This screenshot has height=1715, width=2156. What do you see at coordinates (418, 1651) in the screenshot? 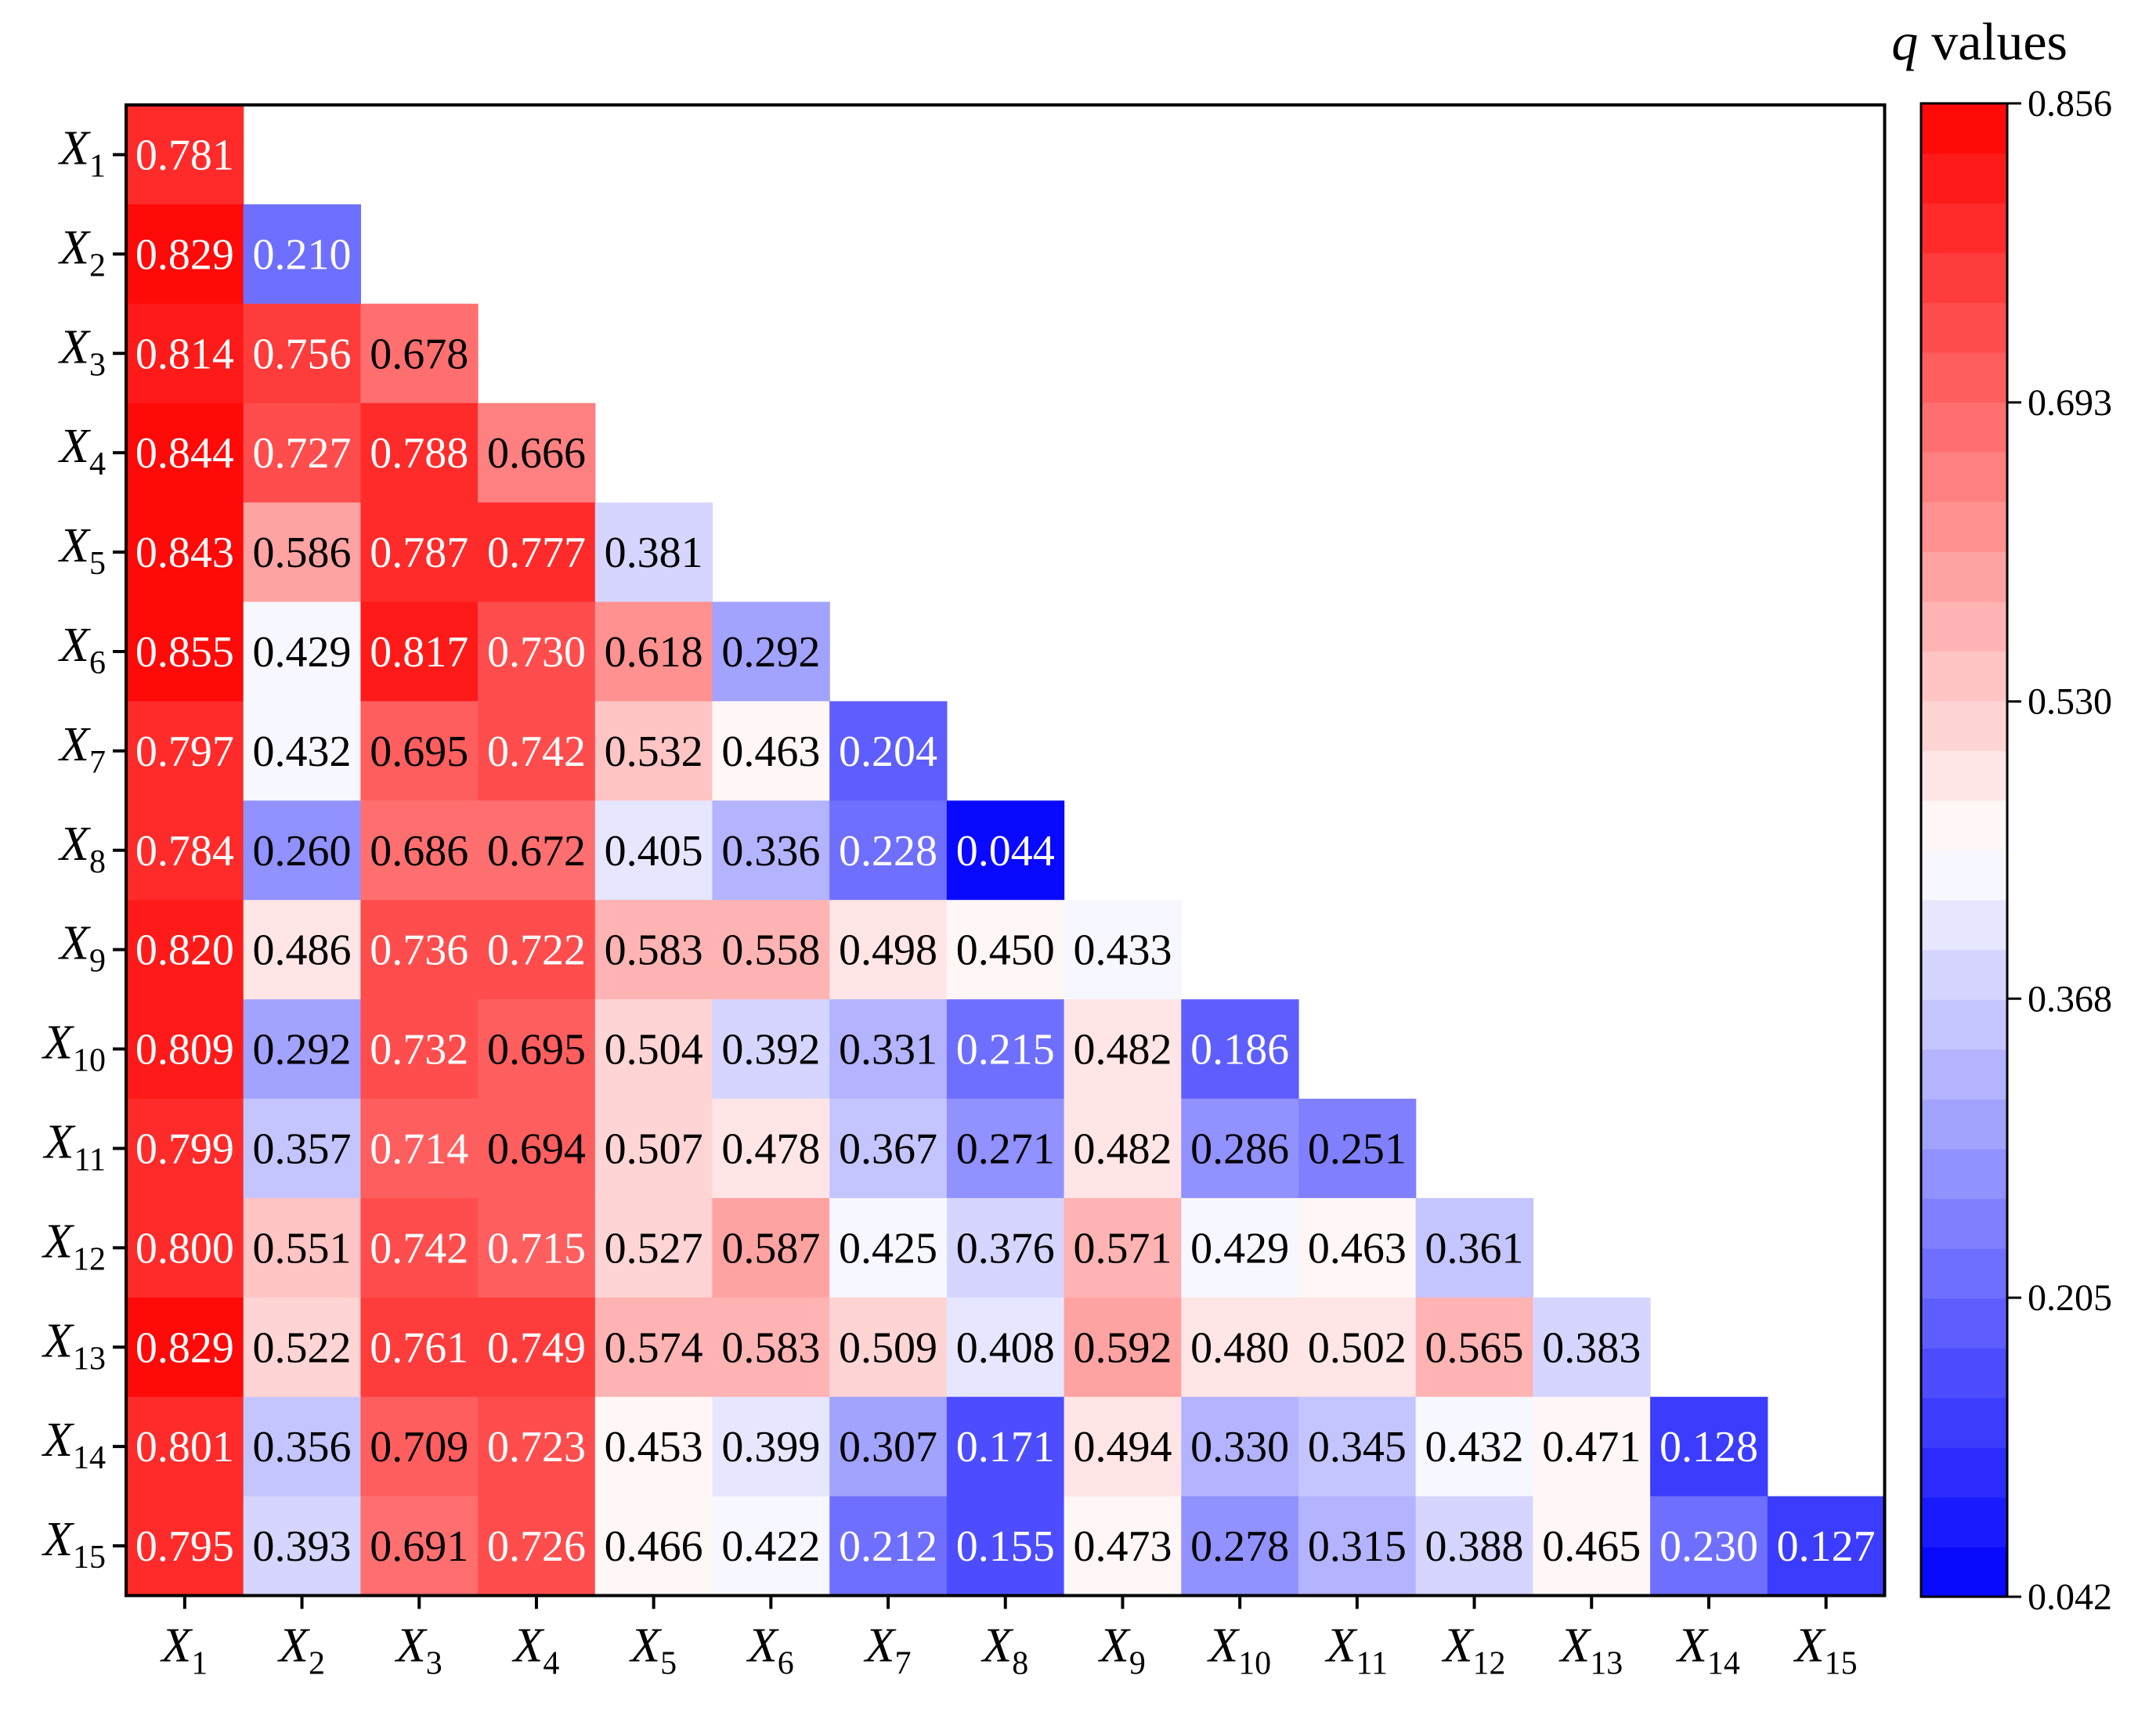
I see `x-tick-label: X3` at bounding box center [418, 1651].